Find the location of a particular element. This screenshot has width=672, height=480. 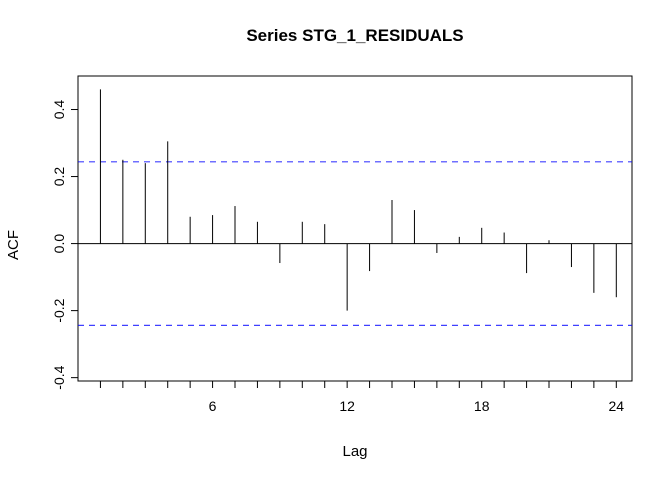

y-tick-label: -0.2 is located at coordinates (59, 310).